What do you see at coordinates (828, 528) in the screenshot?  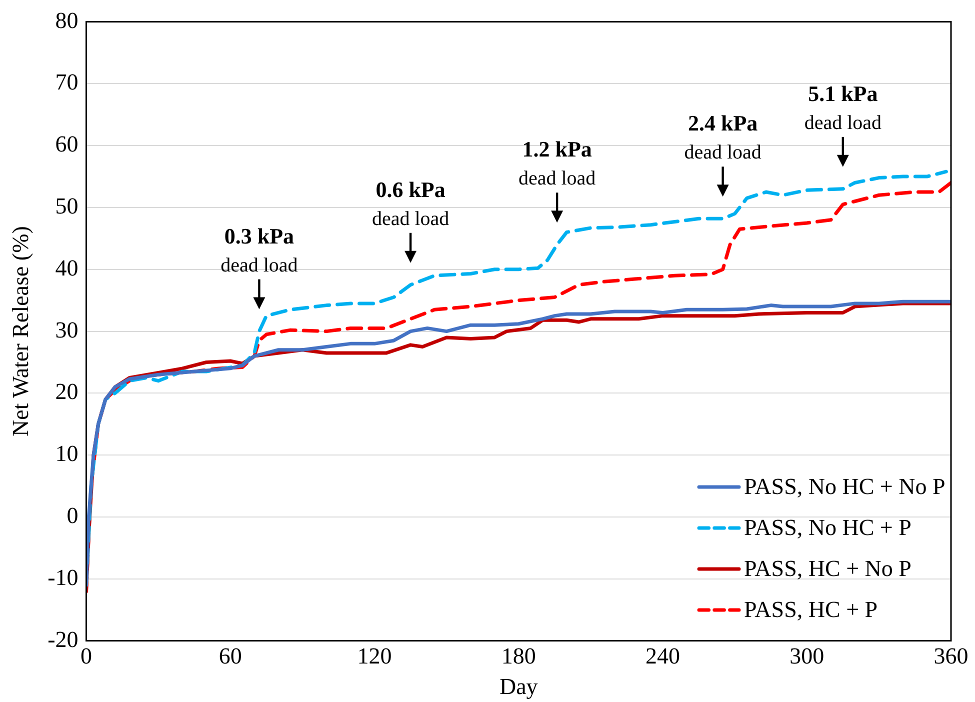 I see `legend-label: PASS, No HC + P` at bounding box center [828, 528].